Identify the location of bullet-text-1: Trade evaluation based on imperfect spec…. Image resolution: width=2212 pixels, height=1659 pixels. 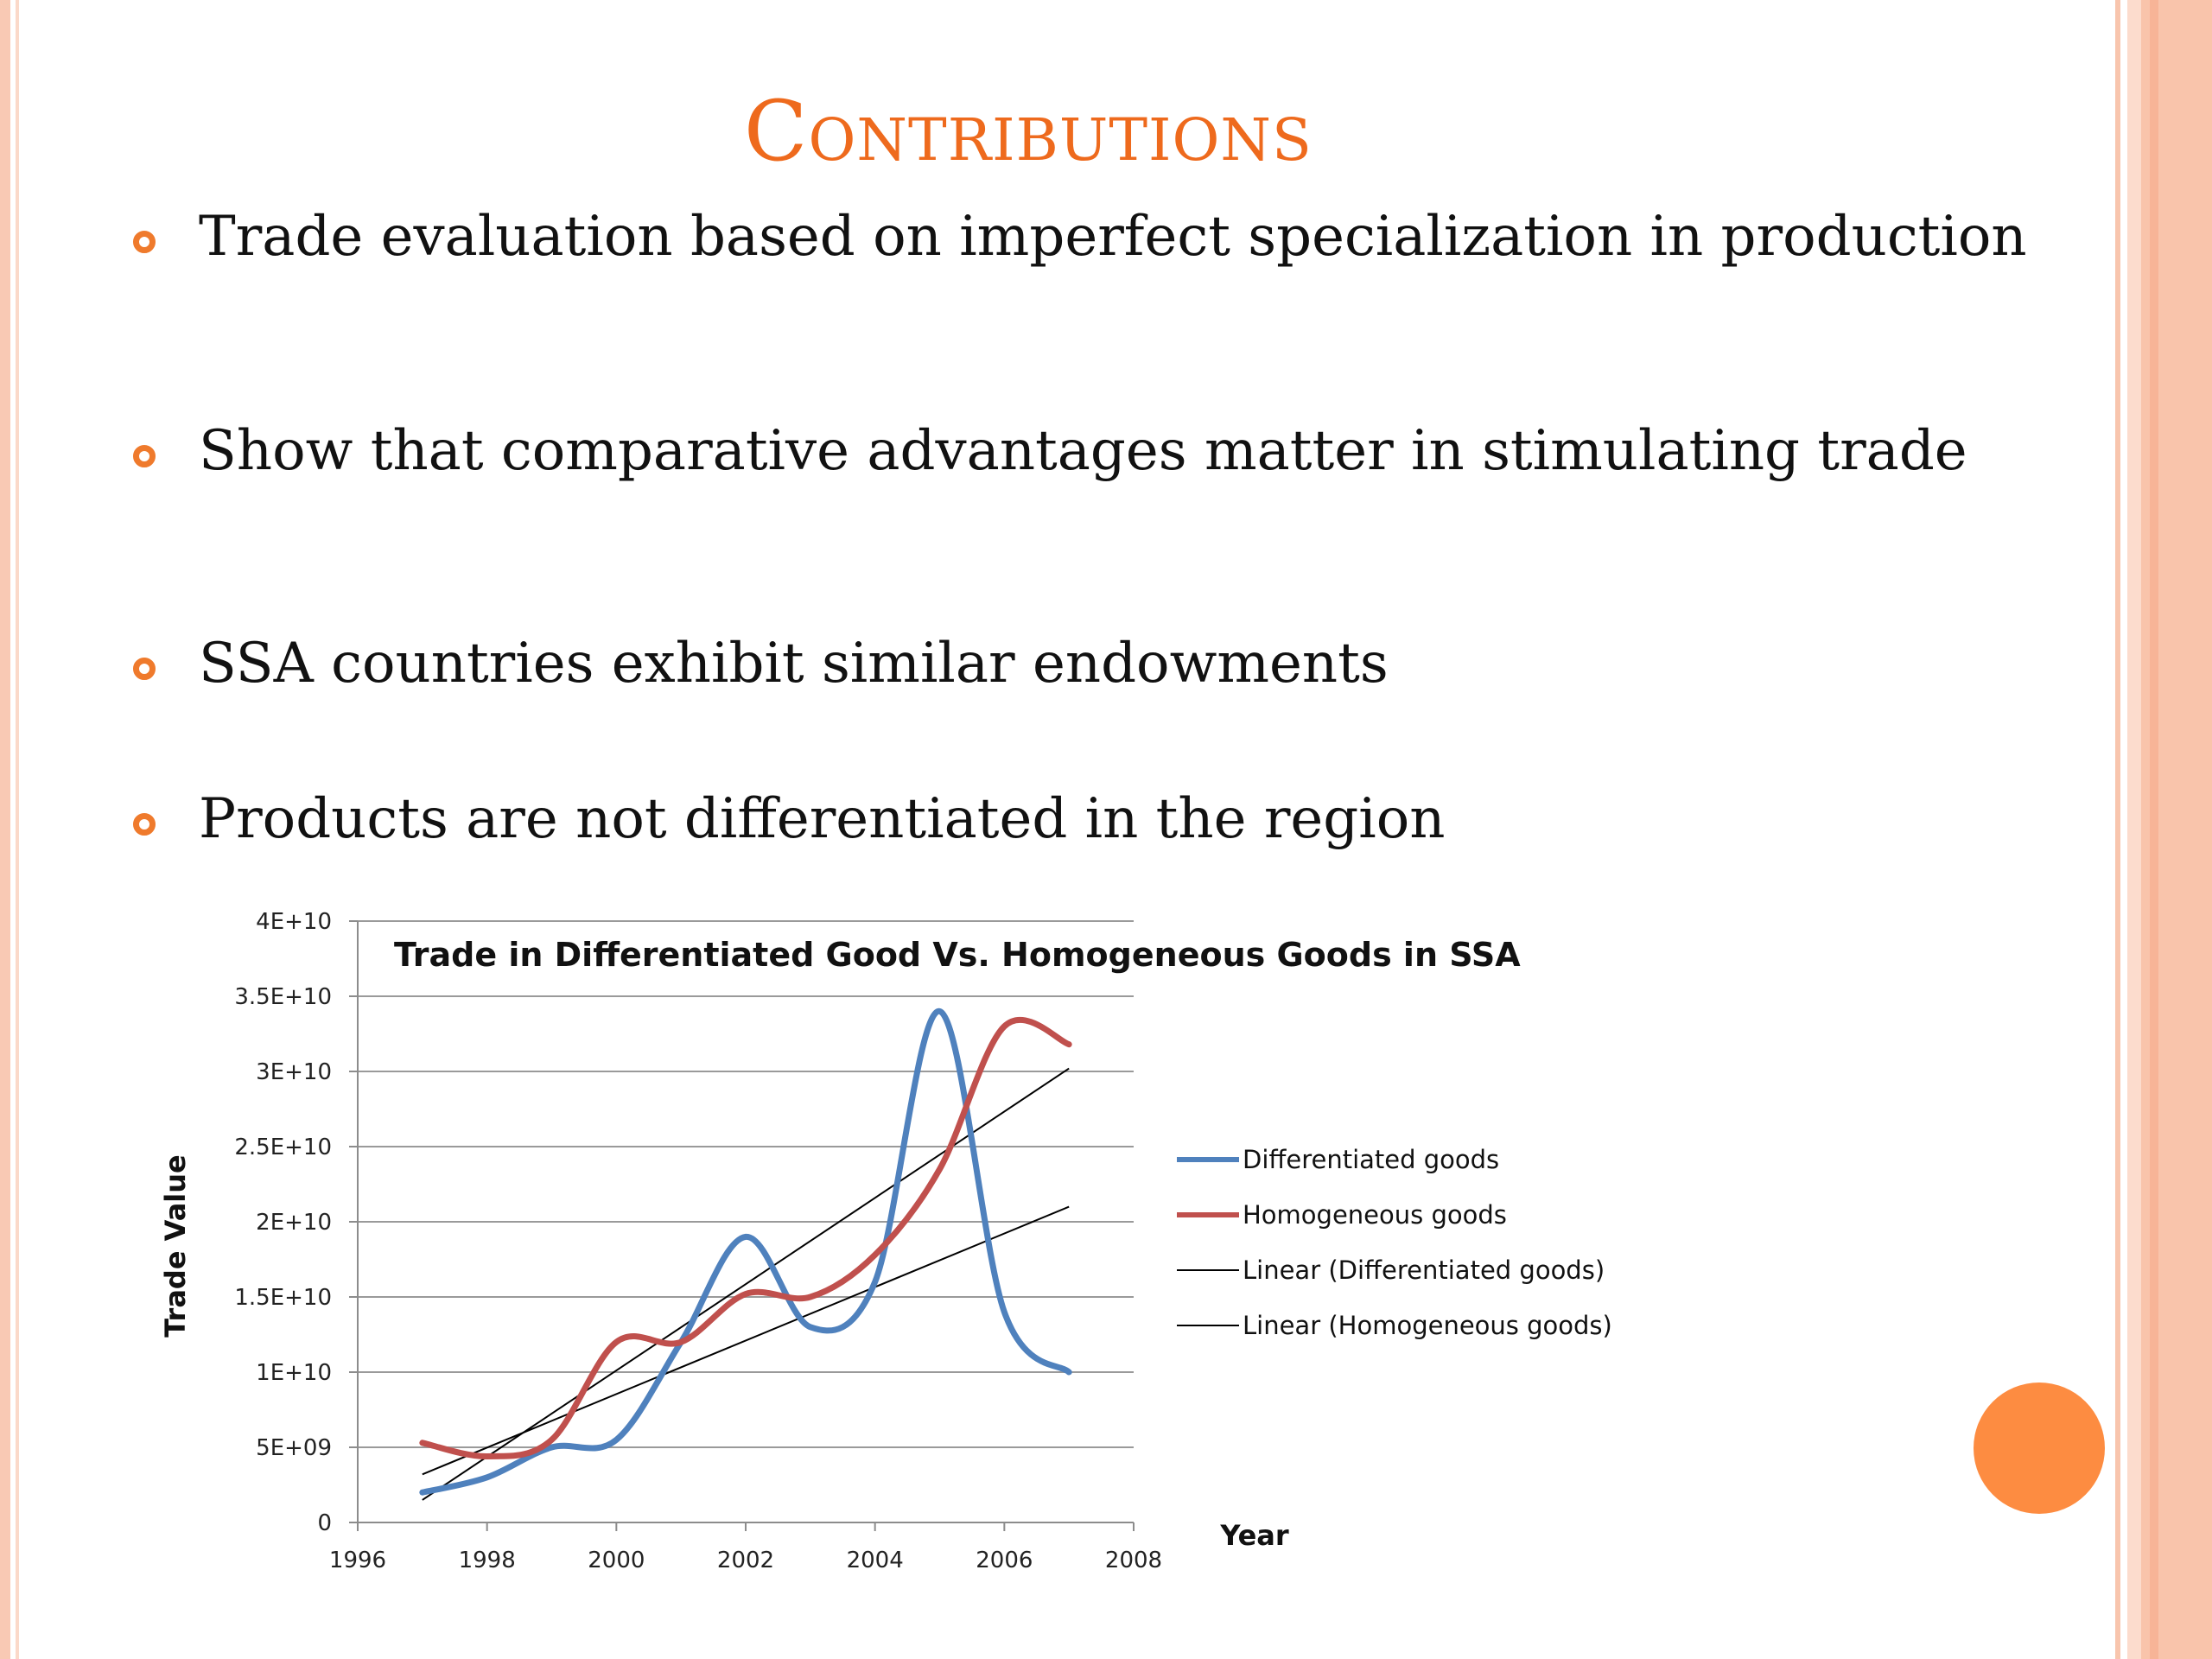
(1113, 237).